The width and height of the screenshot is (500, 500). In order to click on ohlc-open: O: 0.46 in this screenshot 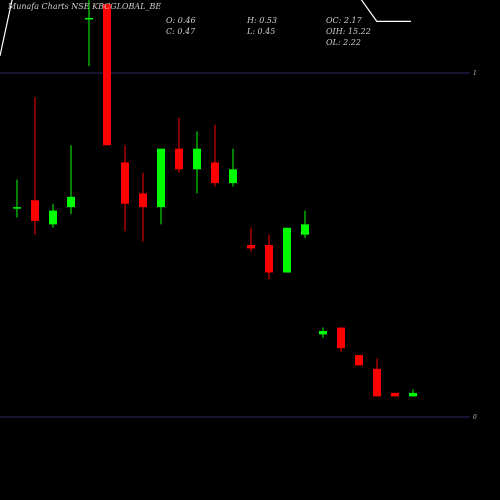, I will do `click(181, 20)`.